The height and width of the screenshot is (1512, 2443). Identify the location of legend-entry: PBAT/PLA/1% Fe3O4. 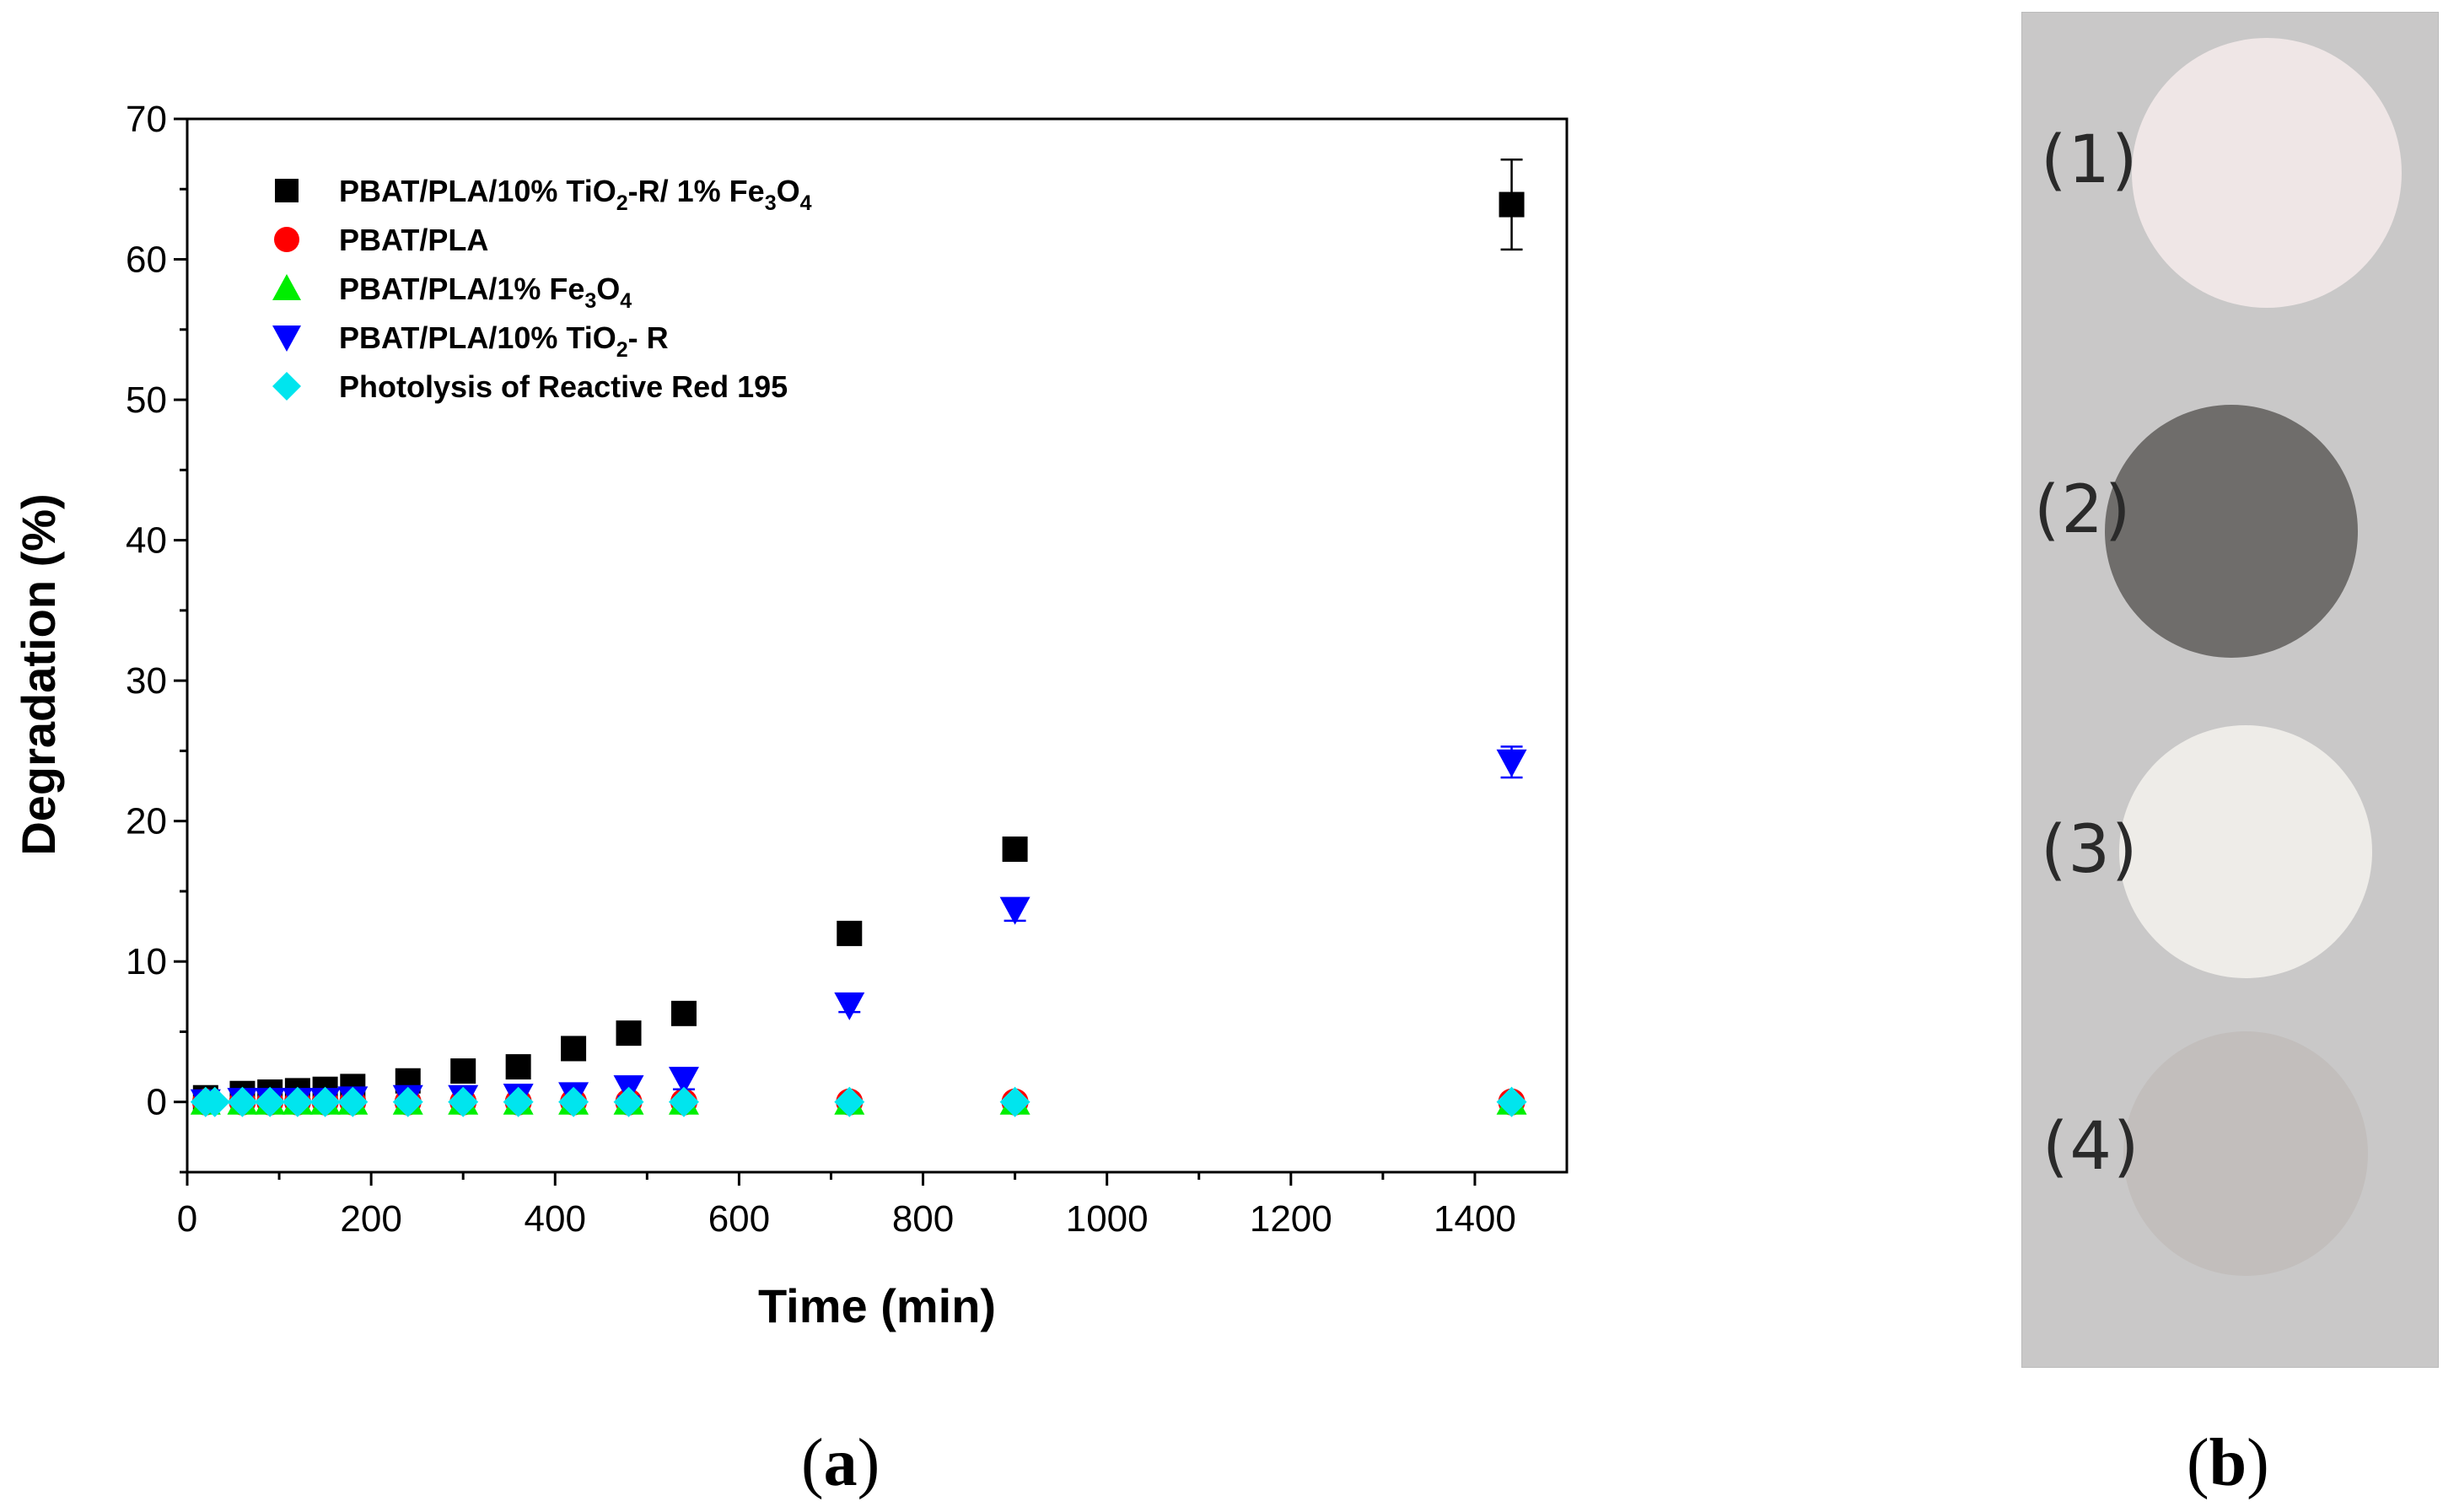
(486, 293).